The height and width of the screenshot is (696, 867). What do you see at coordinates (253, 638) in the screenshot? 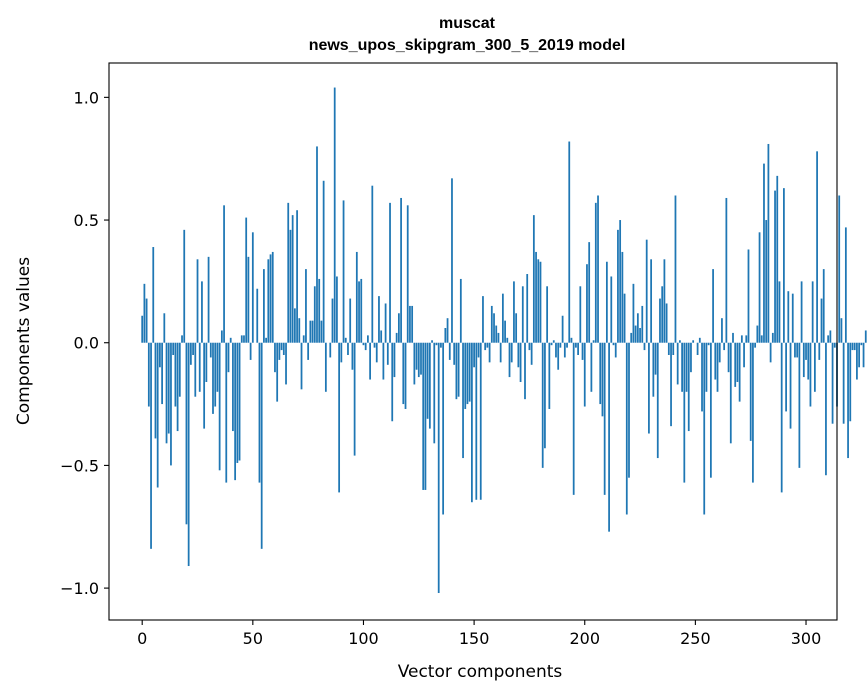
I see `x-tick-label-50: 50` at bounding box center [253, 638].